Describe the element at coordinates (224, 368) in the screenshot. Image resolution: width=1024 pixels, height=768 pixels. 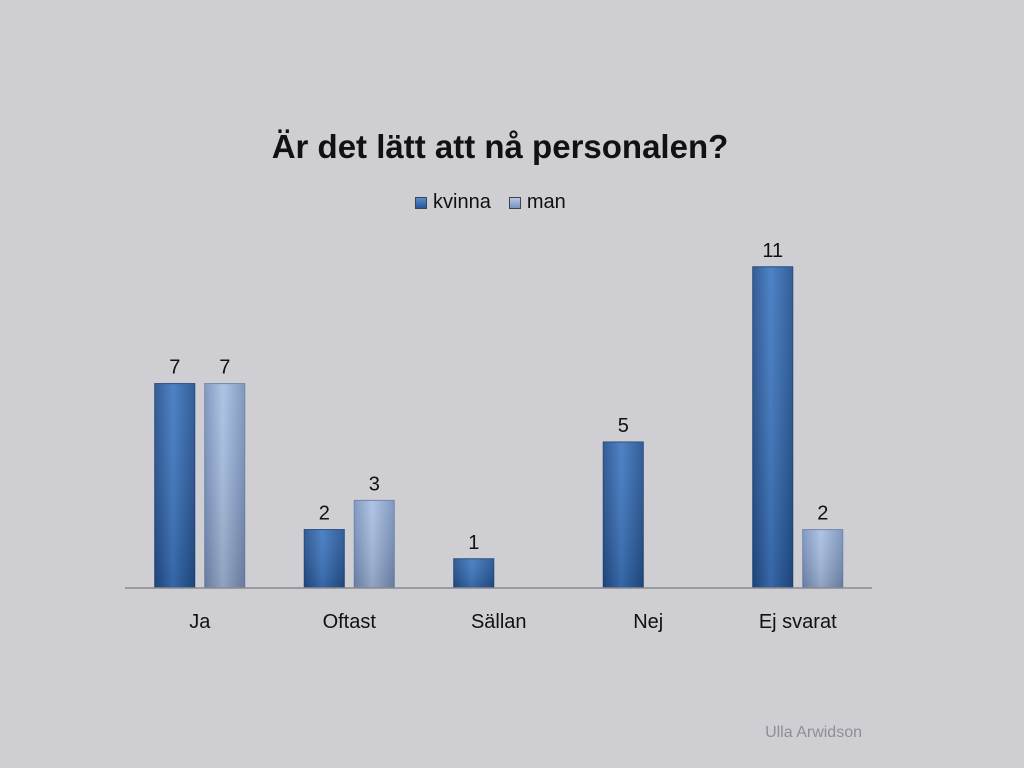
I see `data-label-man-ja: 7` at that location.